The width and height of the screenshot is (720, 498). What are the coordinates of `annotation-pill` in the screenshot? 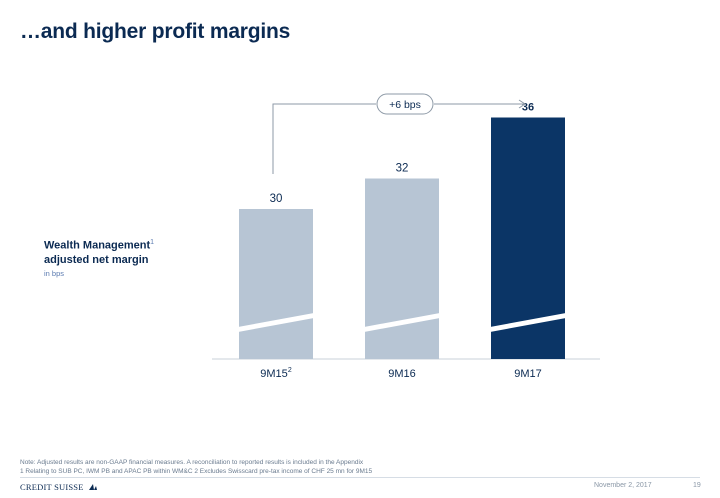 It's located at (405, 104).